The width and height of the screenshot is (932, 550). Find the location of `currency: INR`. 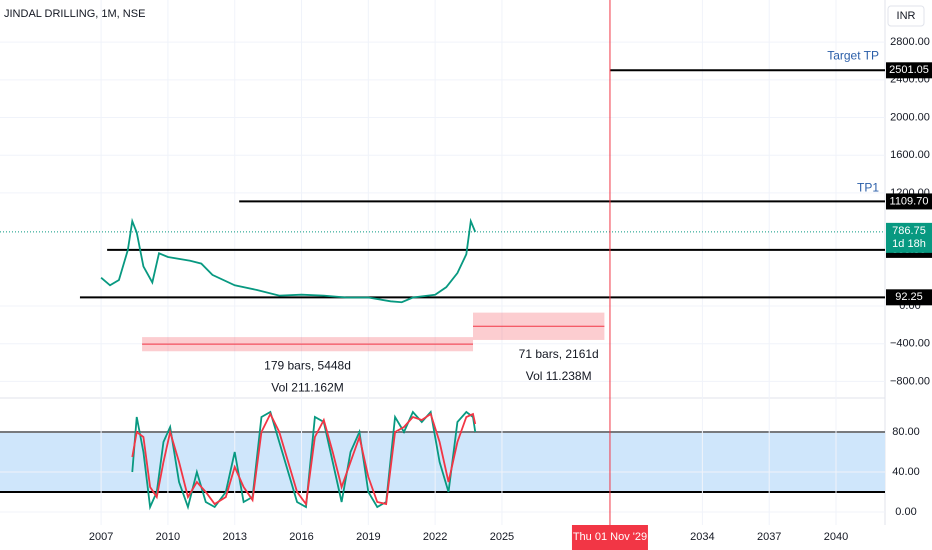

currency: INR is located at coordinates (906, 16).